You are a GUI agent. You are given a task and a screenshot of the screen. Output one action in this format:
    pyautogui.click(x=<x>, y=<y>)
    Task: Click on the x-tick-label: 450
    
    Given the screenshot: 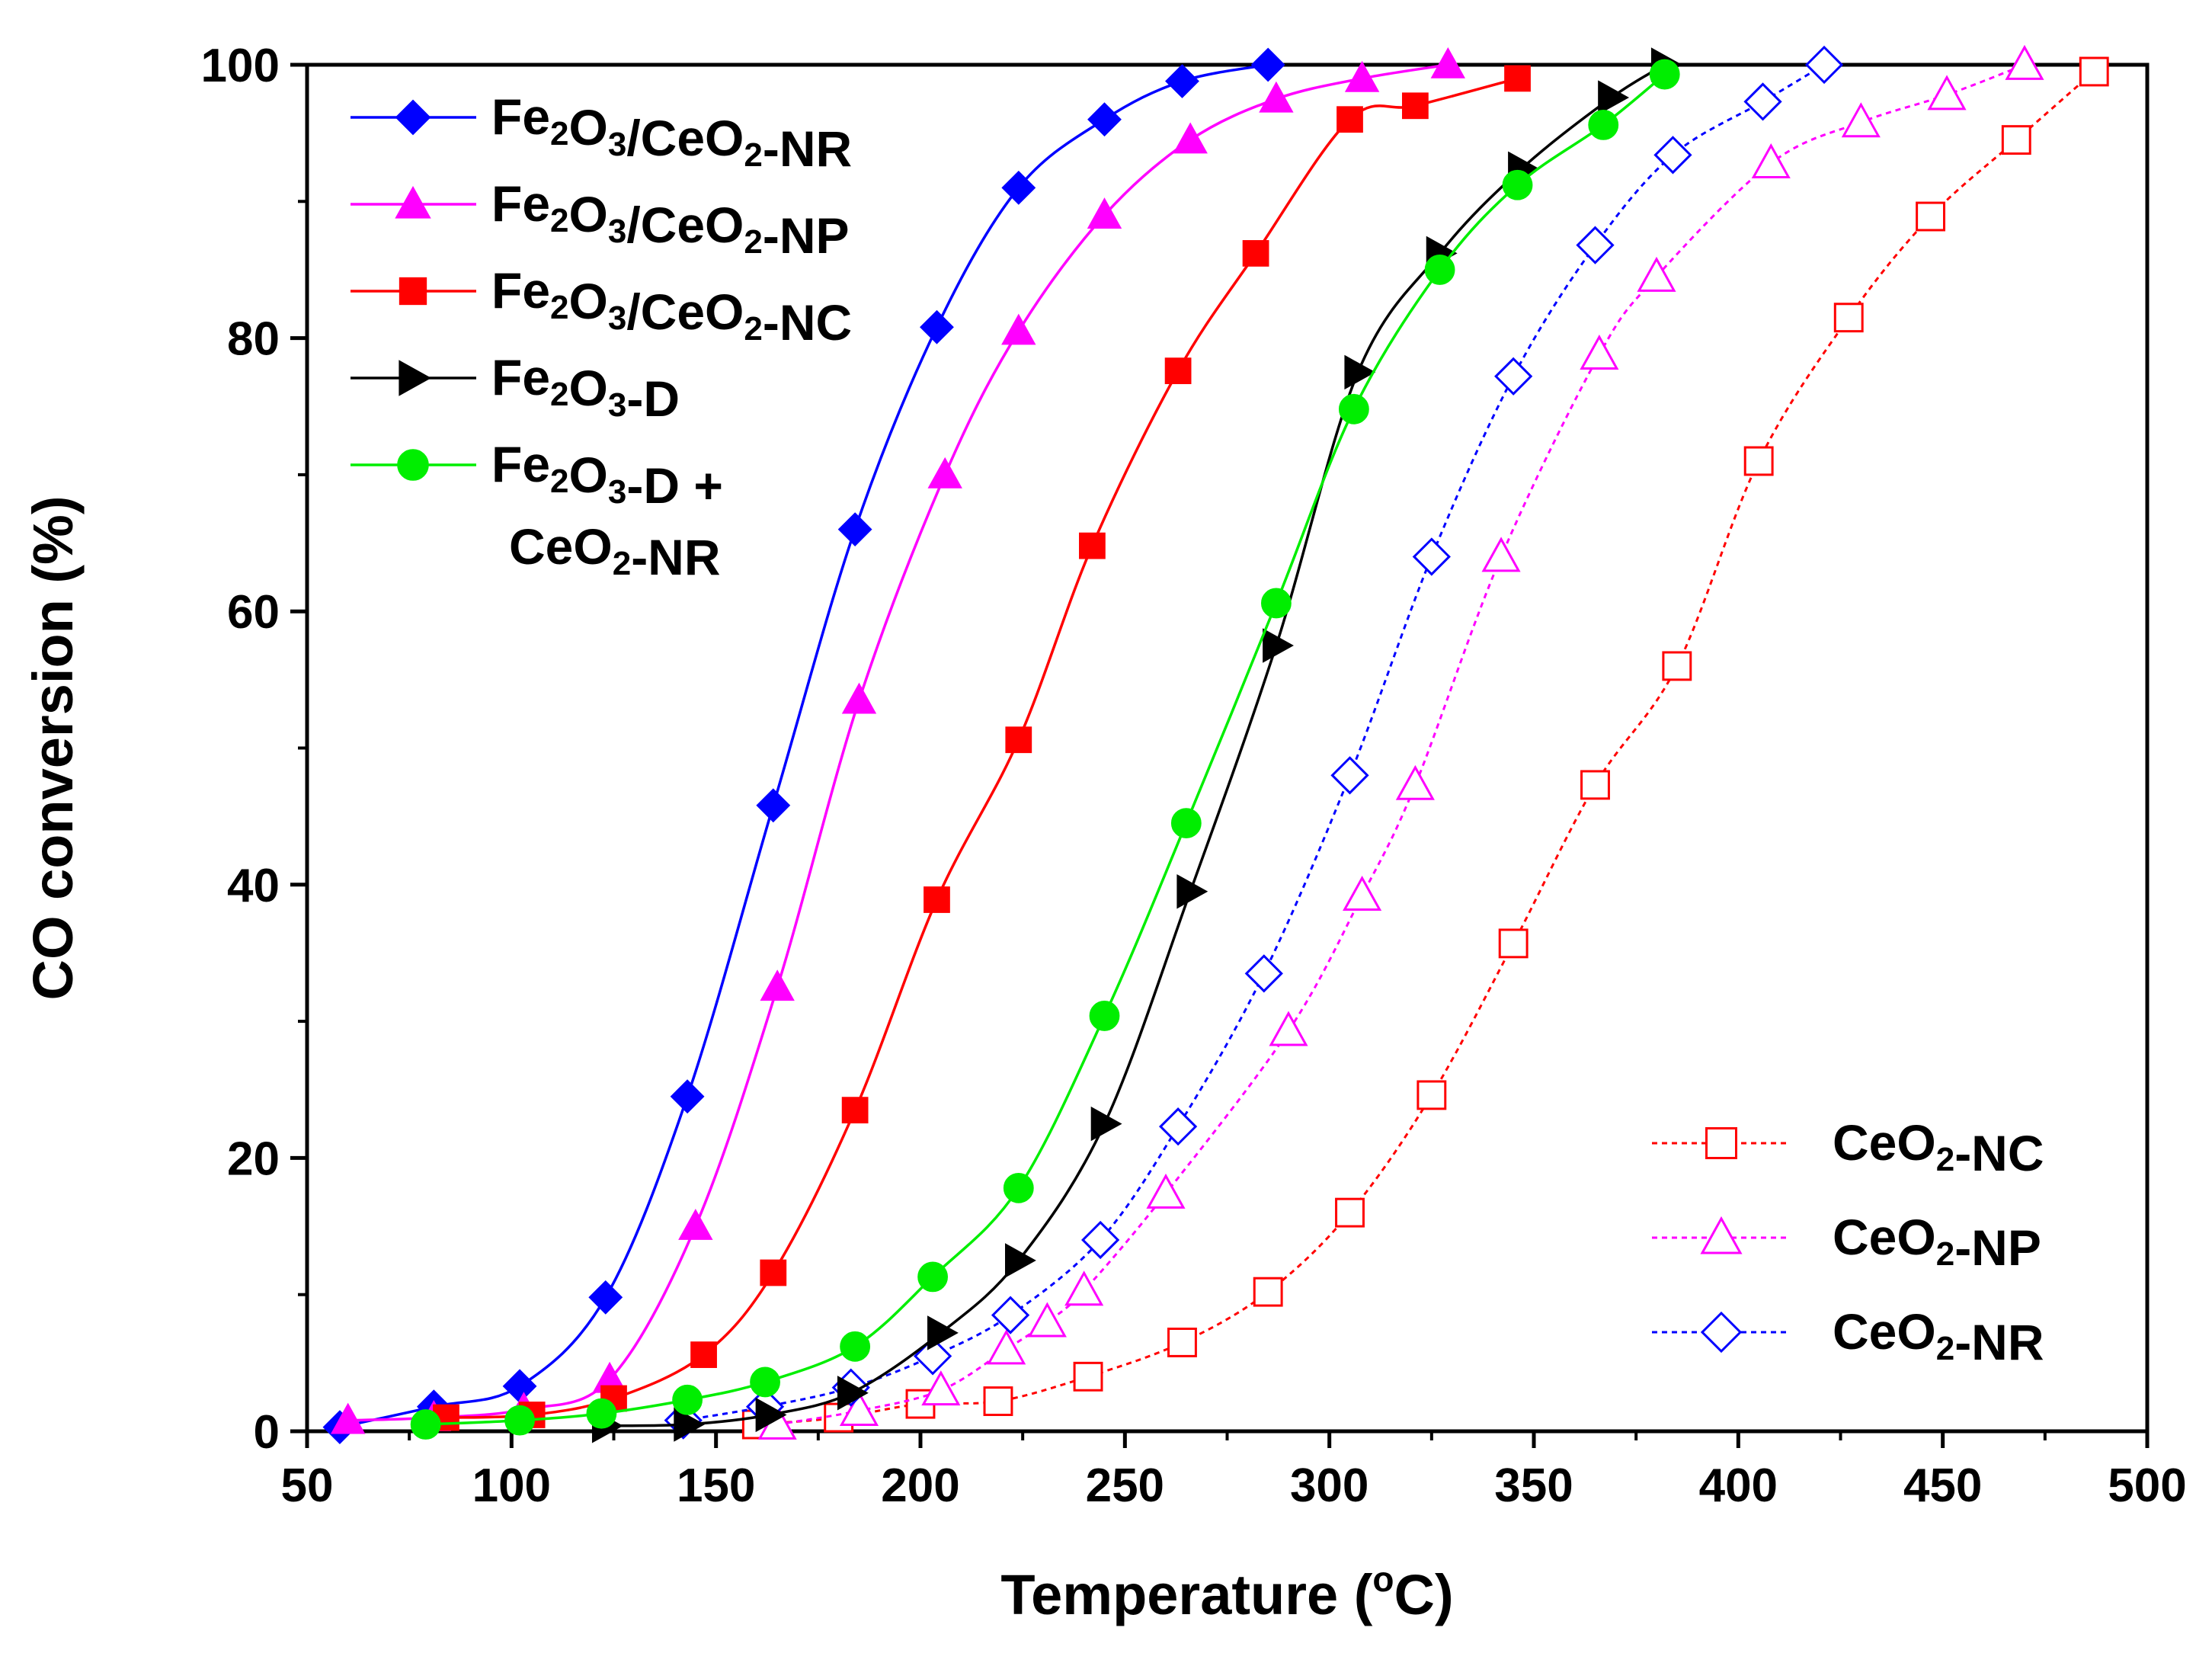 What is the action you would take?
    pyautogui.click(x=1943, y=1485)
    